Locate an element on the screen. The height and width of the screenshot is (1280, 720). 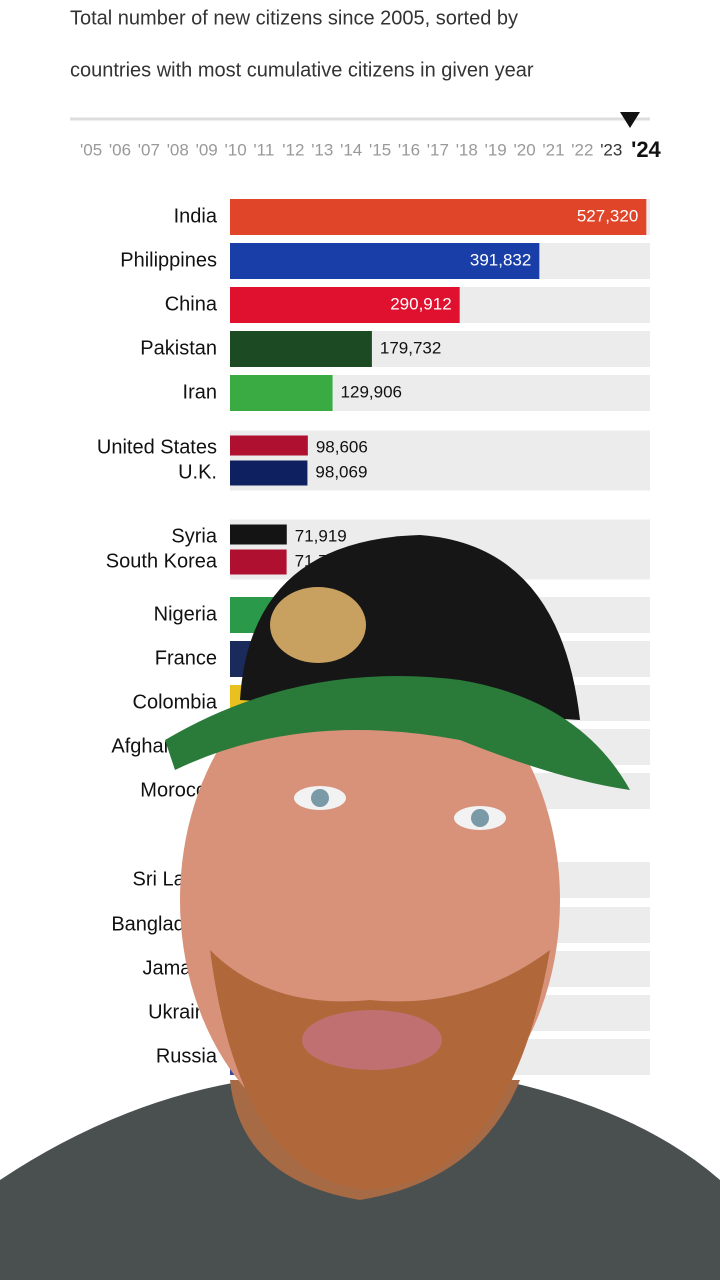
value-label: 71,919 is located at coordinates (321, 535).